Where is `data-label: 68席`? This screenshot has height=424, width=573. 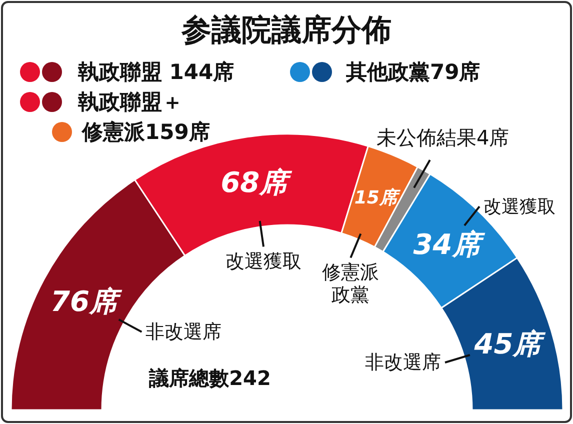 data-label: 68席 is located at coordinates (256, 181).